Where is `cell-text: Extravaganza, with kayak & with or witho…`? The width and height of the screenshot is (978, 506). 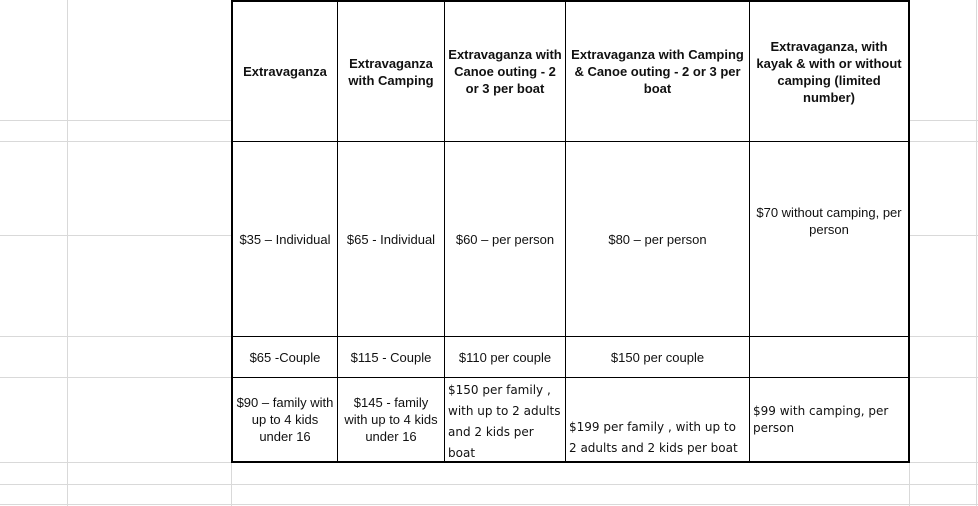
cell-text: Extravaganza, with kayak & with or witho… is located at coordinates (829, 71).